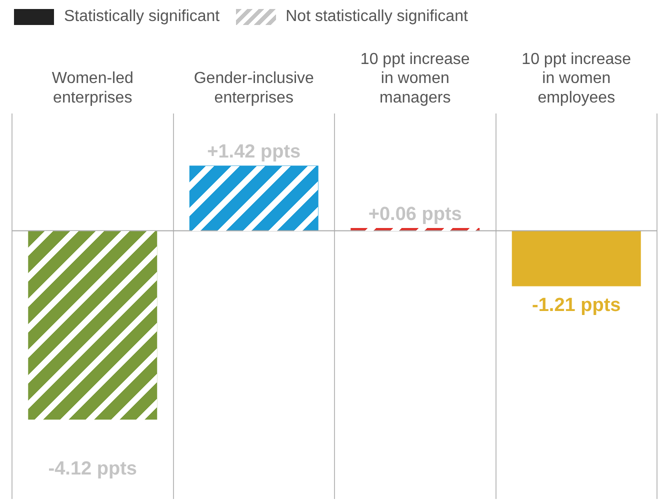 The width and height of the screenshot is (659, 501). What do you see at coordinates (254, 88) in the screenshot?
I see `x-tick-label: Gender-inclusive enterprises` at bounding box center [254, 88].